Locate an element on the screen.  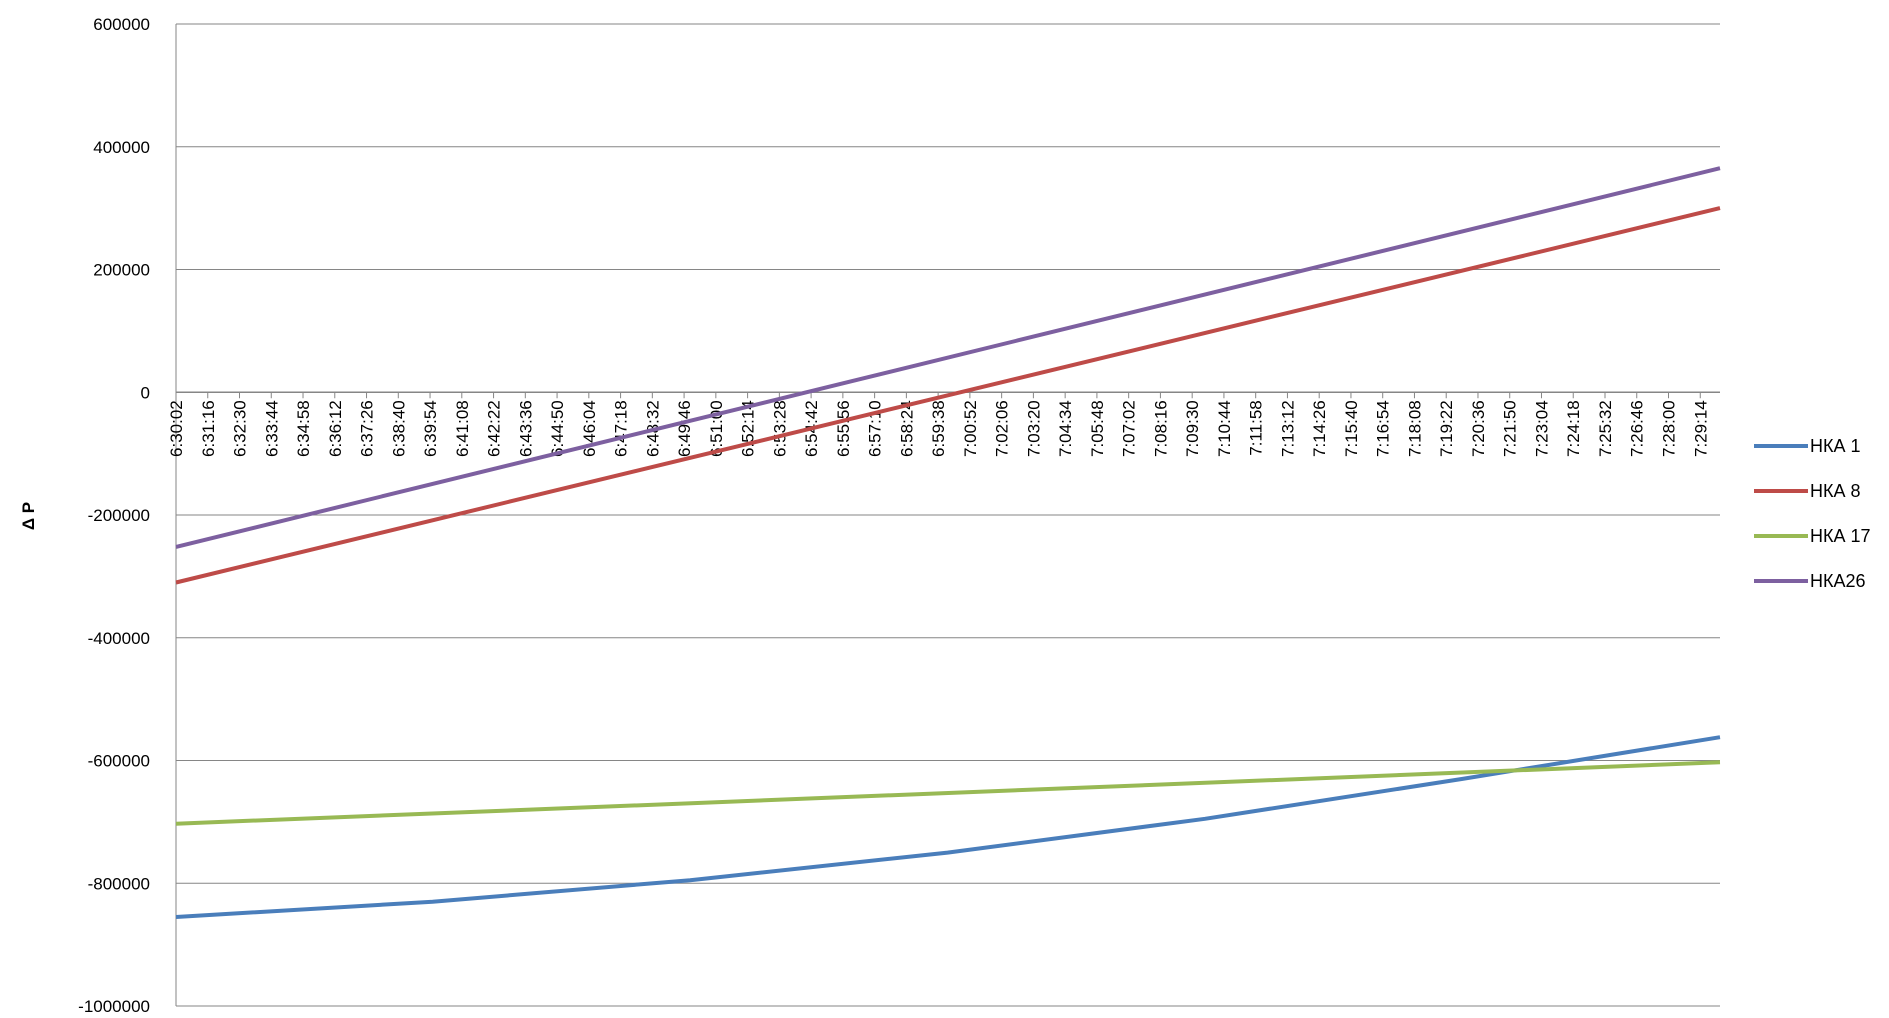
x-tick-label: 6:41:08 is located at coordinates (462, 428).